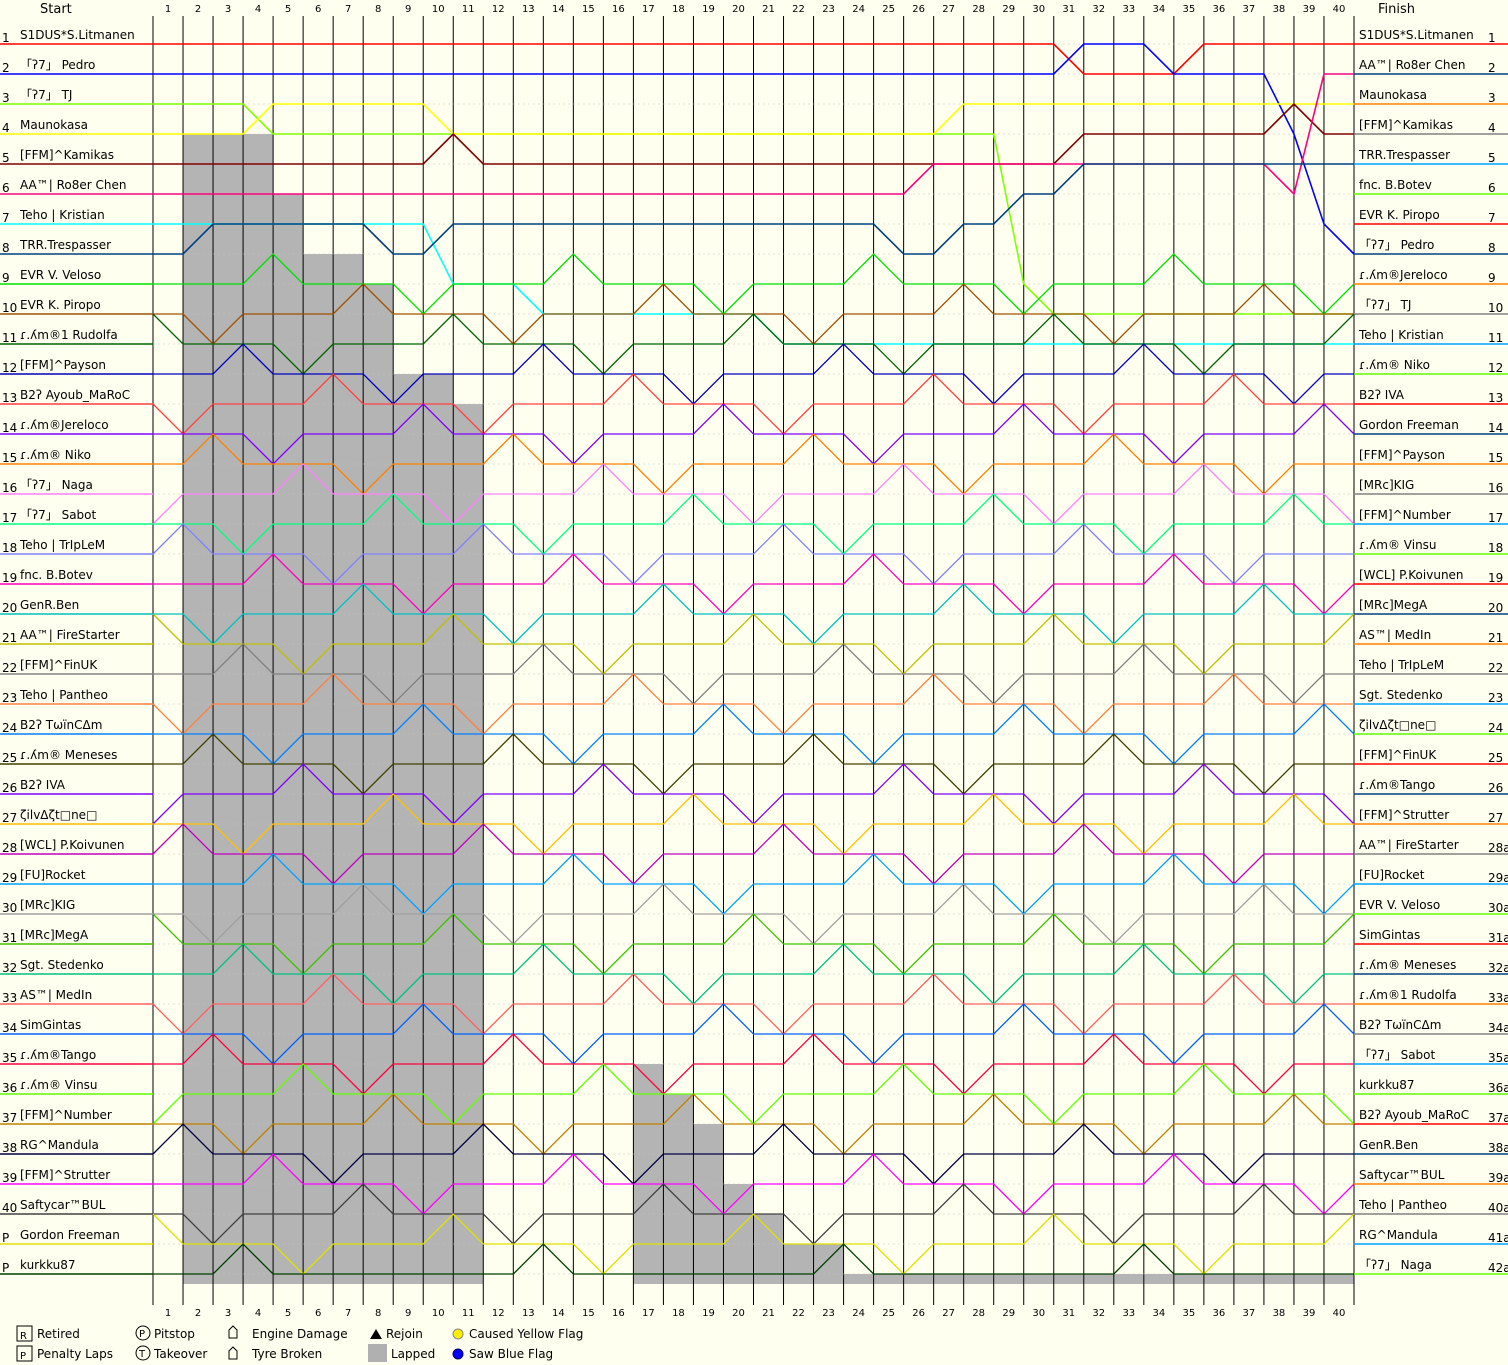 Image resolution: width=1508 pixels, height=1365 pixels. I want to click on finish-position: 9, so click(1492, 278).